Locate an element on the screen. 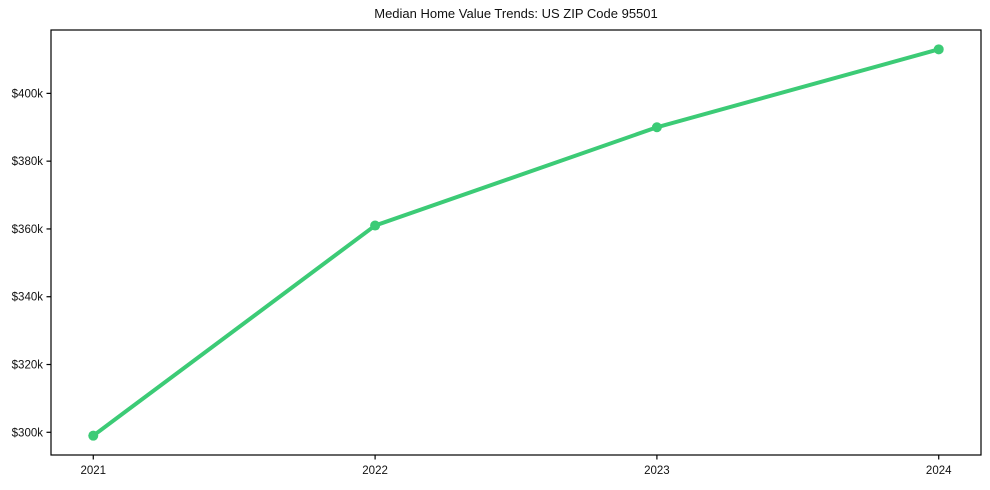  y-tick-label: $320k is located at coordinates (28, 366).